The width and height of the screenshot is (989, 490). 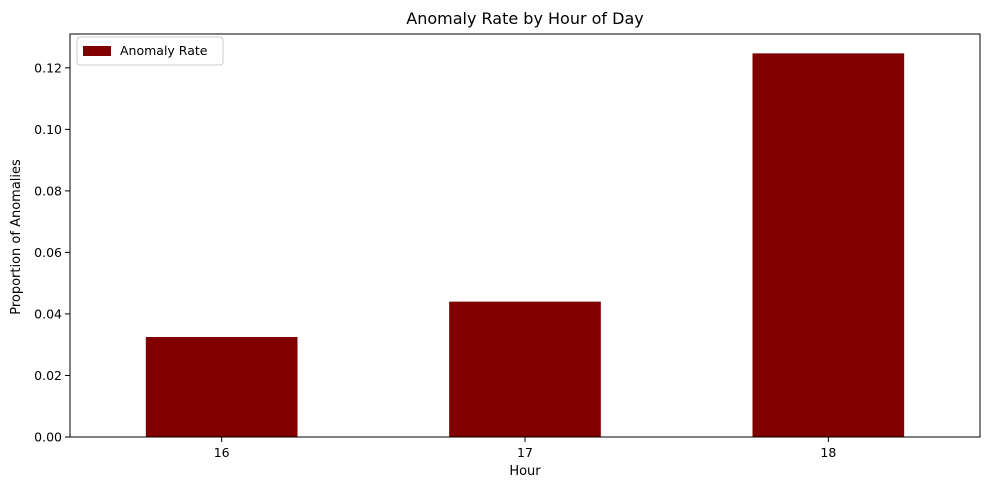 What do you see at coordinates (524, 18) in the screenshot?
I see `chart-title: Anomaly Rate by Hour of Day` at bounding box center [524, 18].